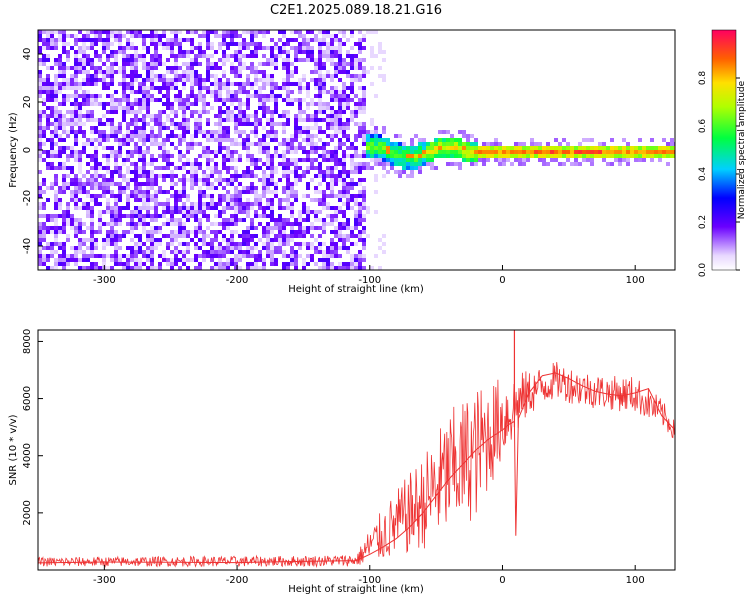 The width and height of the screenshot is (750, 600). I want to click on x-tick-label: -300, so click(104, 580).